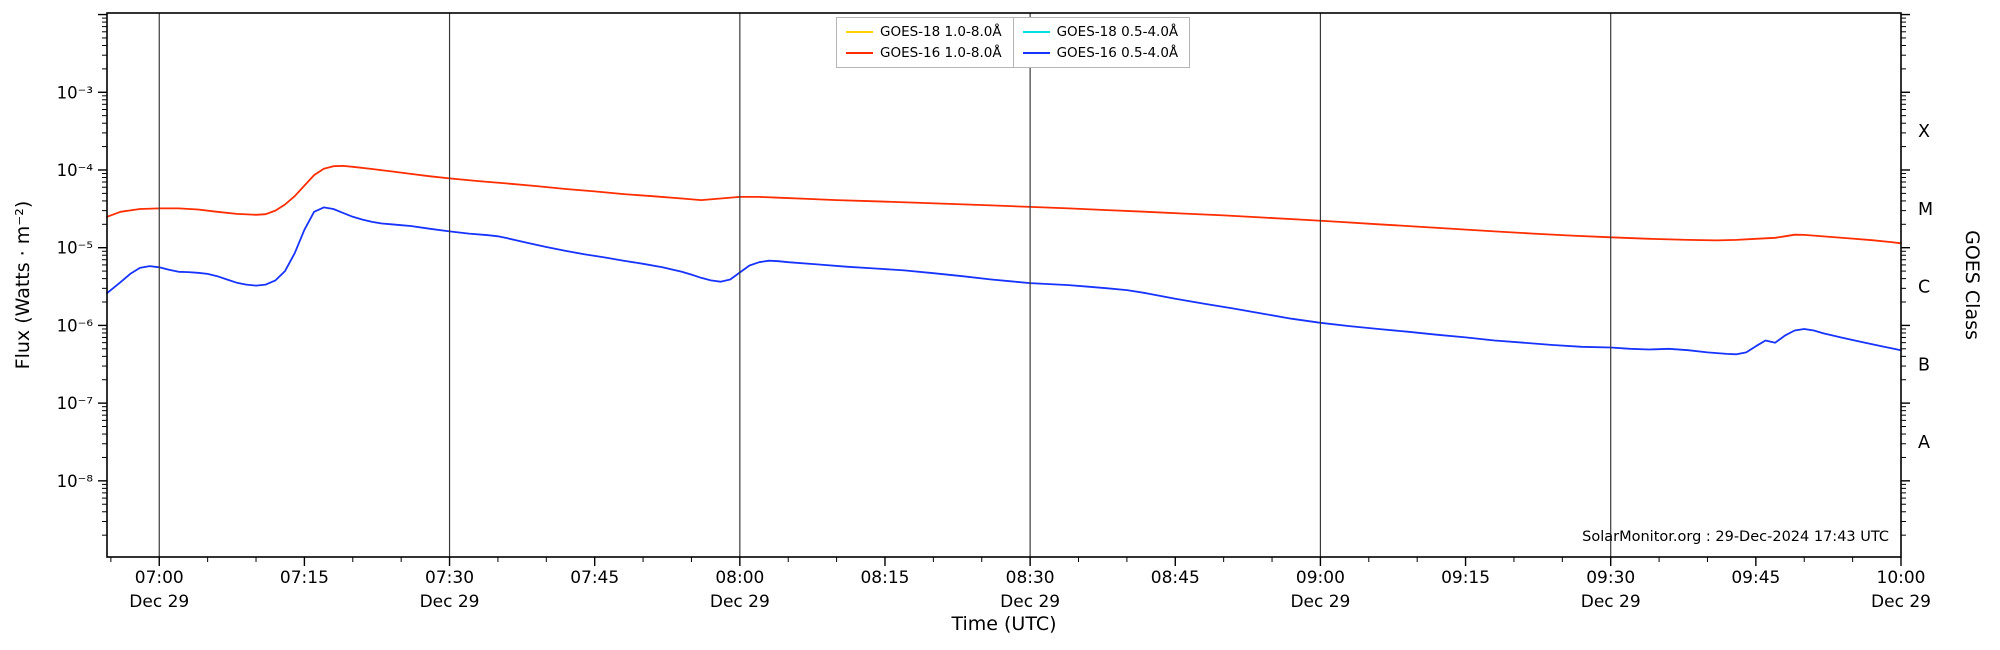 This screenshot has height=650, width=2000. I want to click on legend-swatch-goes18-short, so click(1036, 32).